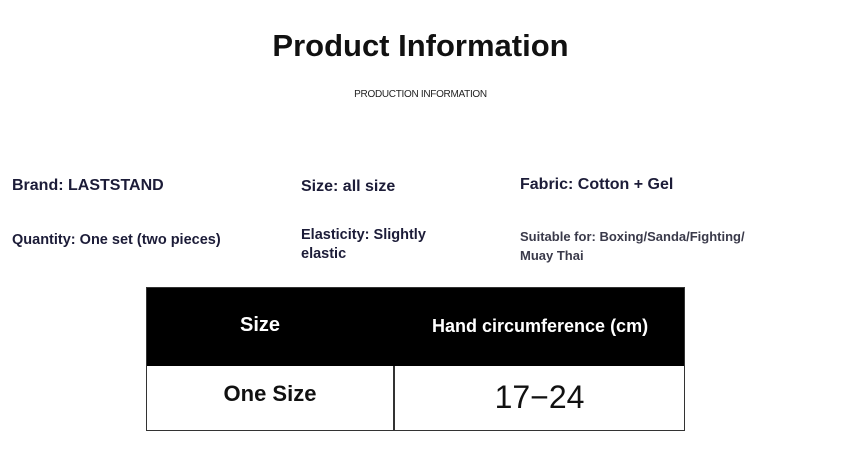  What do you see at coordinates (415, 398) in the screenshot?
I see `table-row: One Size 17−24` at bounding box center [415, 398].